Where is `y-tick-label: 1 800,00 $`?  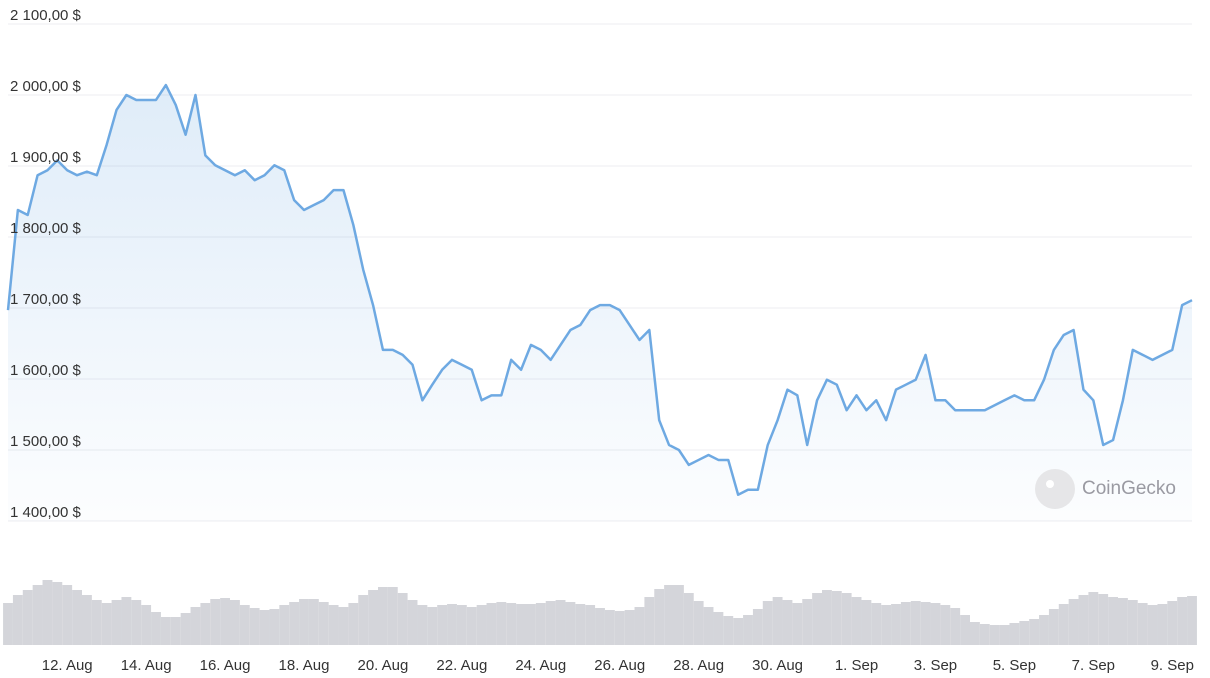 y-tick-label: 1 800,00 $ is located at coordinates (46, 228).